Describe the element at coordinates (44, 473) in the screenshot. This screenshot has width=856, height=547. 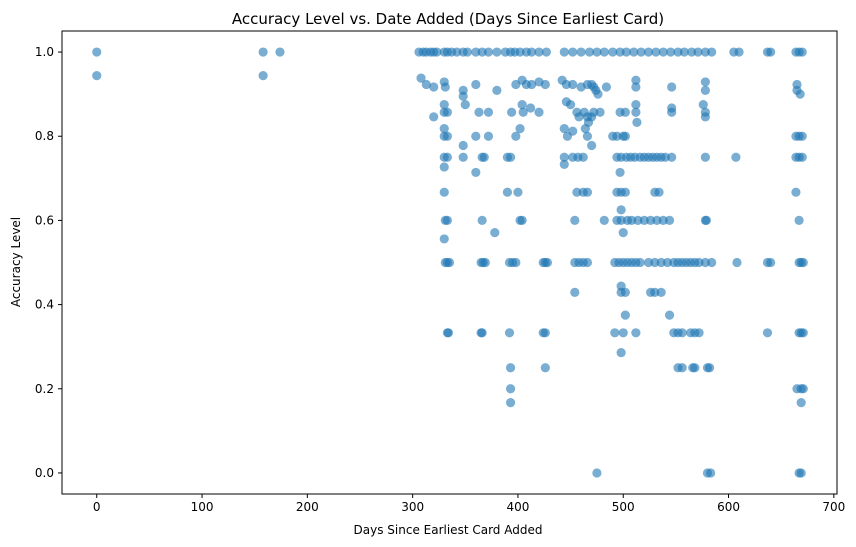
I see `y-tick-label: 0.0` at that location.